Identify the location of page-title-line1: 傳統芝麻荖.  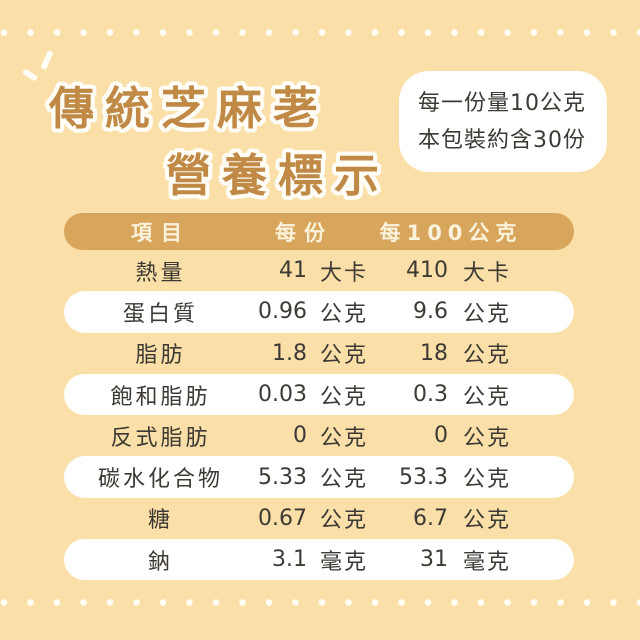
(189, 108).